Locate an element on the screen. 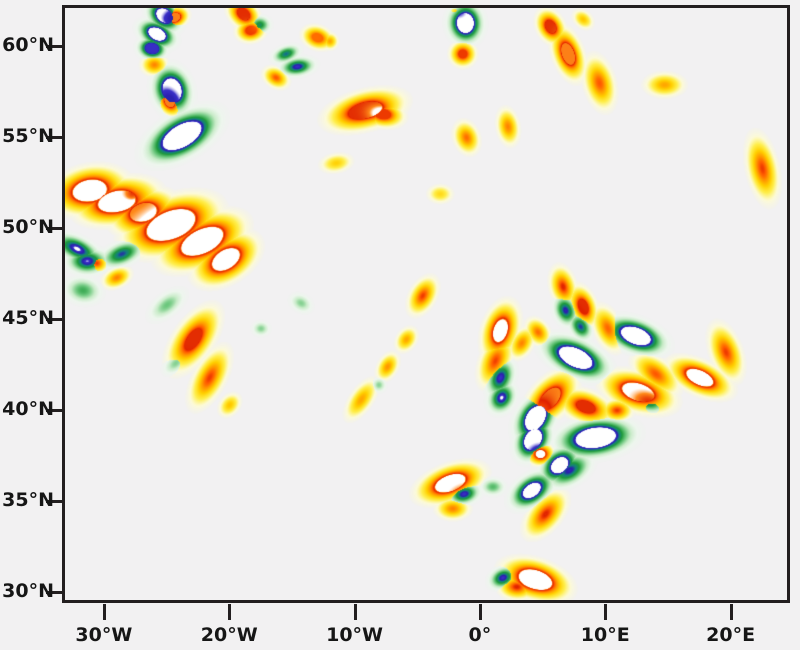 This screenshot has height=650, width=800. y-tick-label: 45°N is located at coordinates (28, 318).